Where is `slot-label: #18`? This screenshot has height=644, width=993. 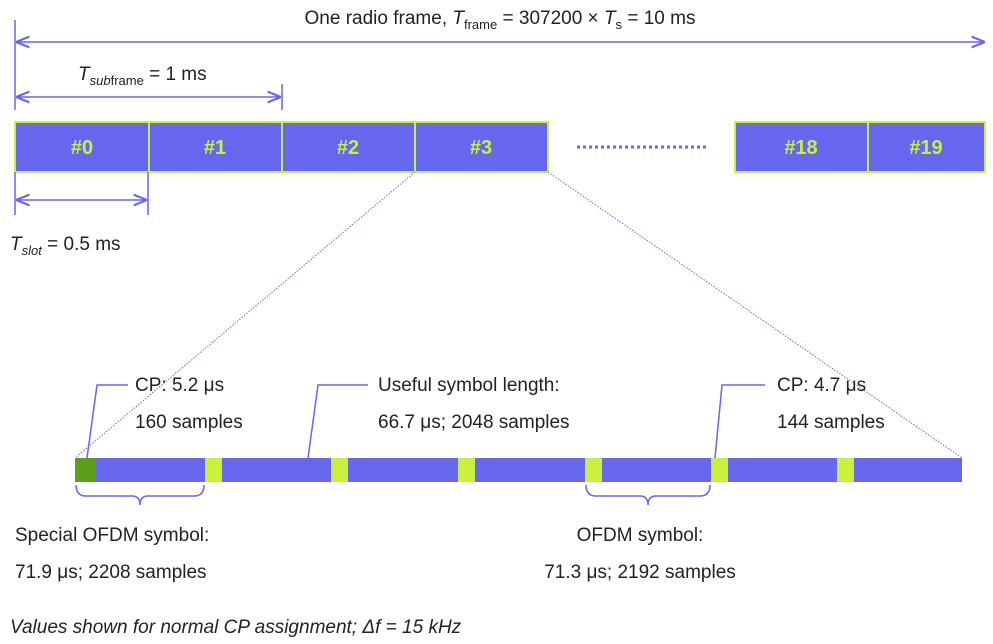
slot-label: #18 is located at coordinates (800, 148).